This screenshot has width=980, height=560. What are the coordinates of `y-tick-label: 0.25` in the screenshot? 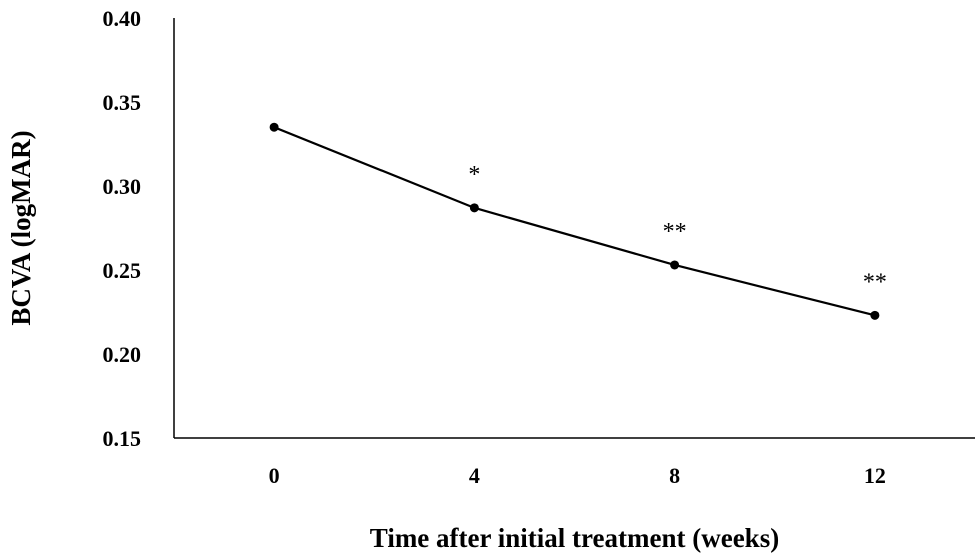 It's located at (122, 270).